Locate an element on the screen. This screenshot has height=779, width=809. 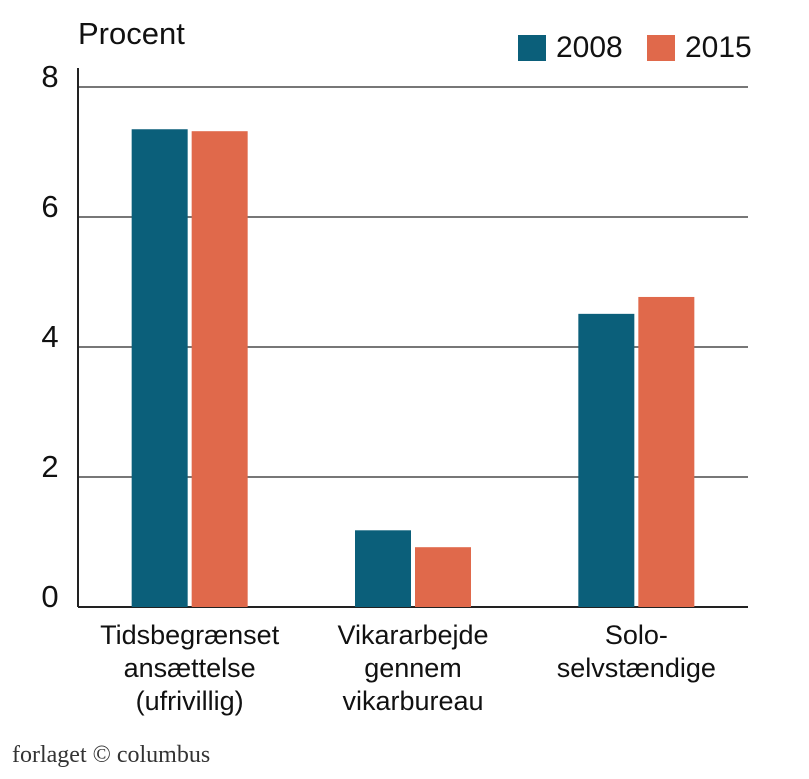
y-tick-label: 4 is located at coordinates (49, 336).